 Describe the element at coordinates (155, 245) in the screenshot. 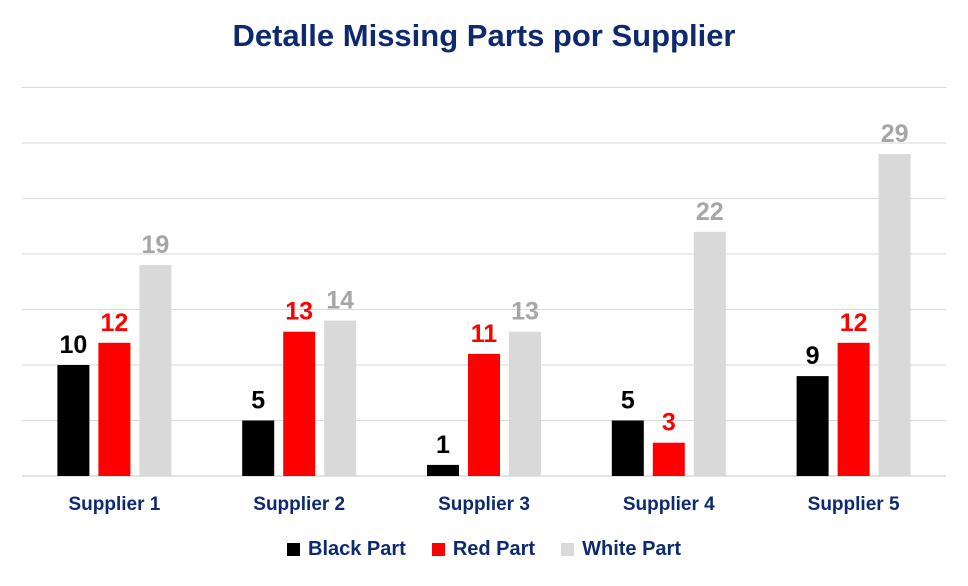

I see `data-label-white-part-supplier-1: 19` at that location.